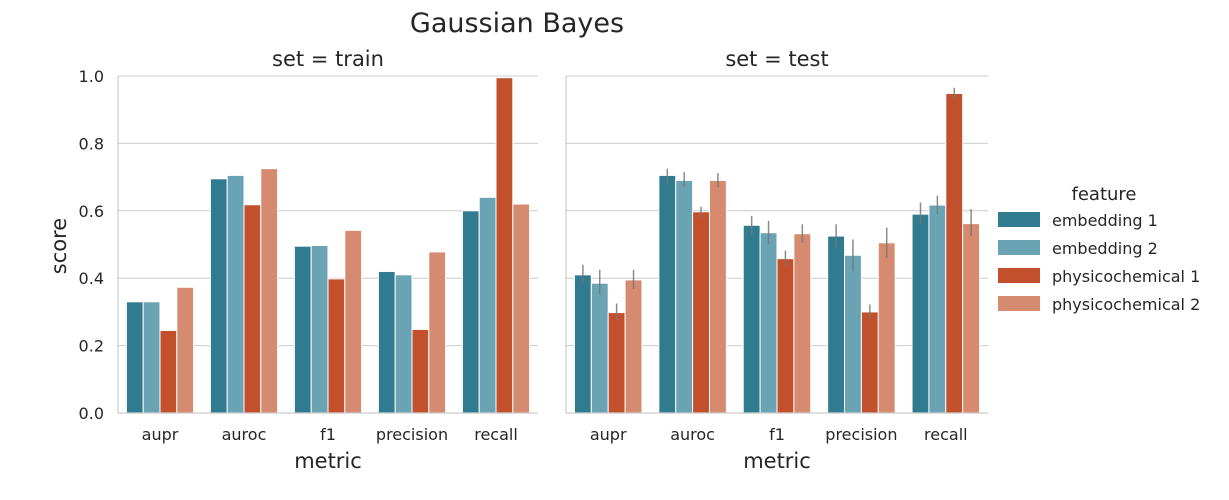 This screenshot has height=500, width=1229. What do you see at coordinates (776, 59) in the screenshot?
I see `panel-title: set = test` at bounding box center [776, 59].